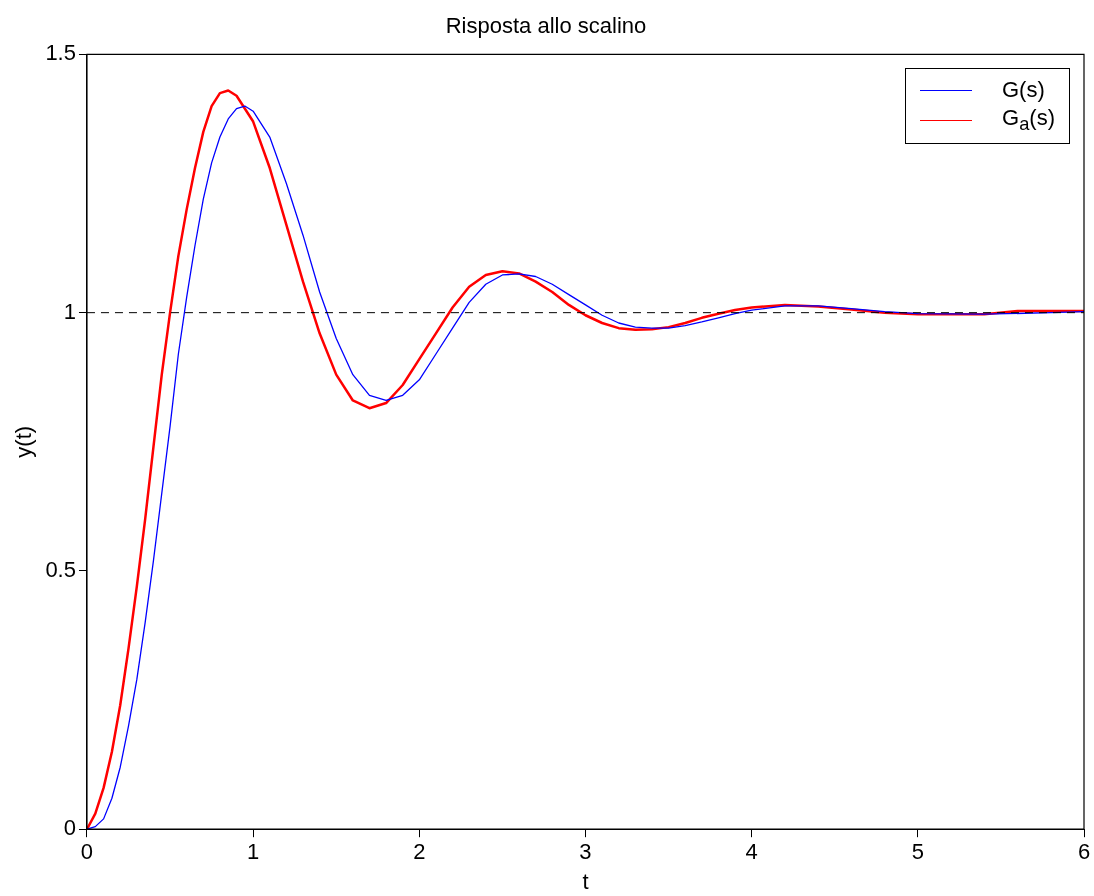 The image size is (1094, 896). I want to click on x-tick-label: 2, so click(419, 852).